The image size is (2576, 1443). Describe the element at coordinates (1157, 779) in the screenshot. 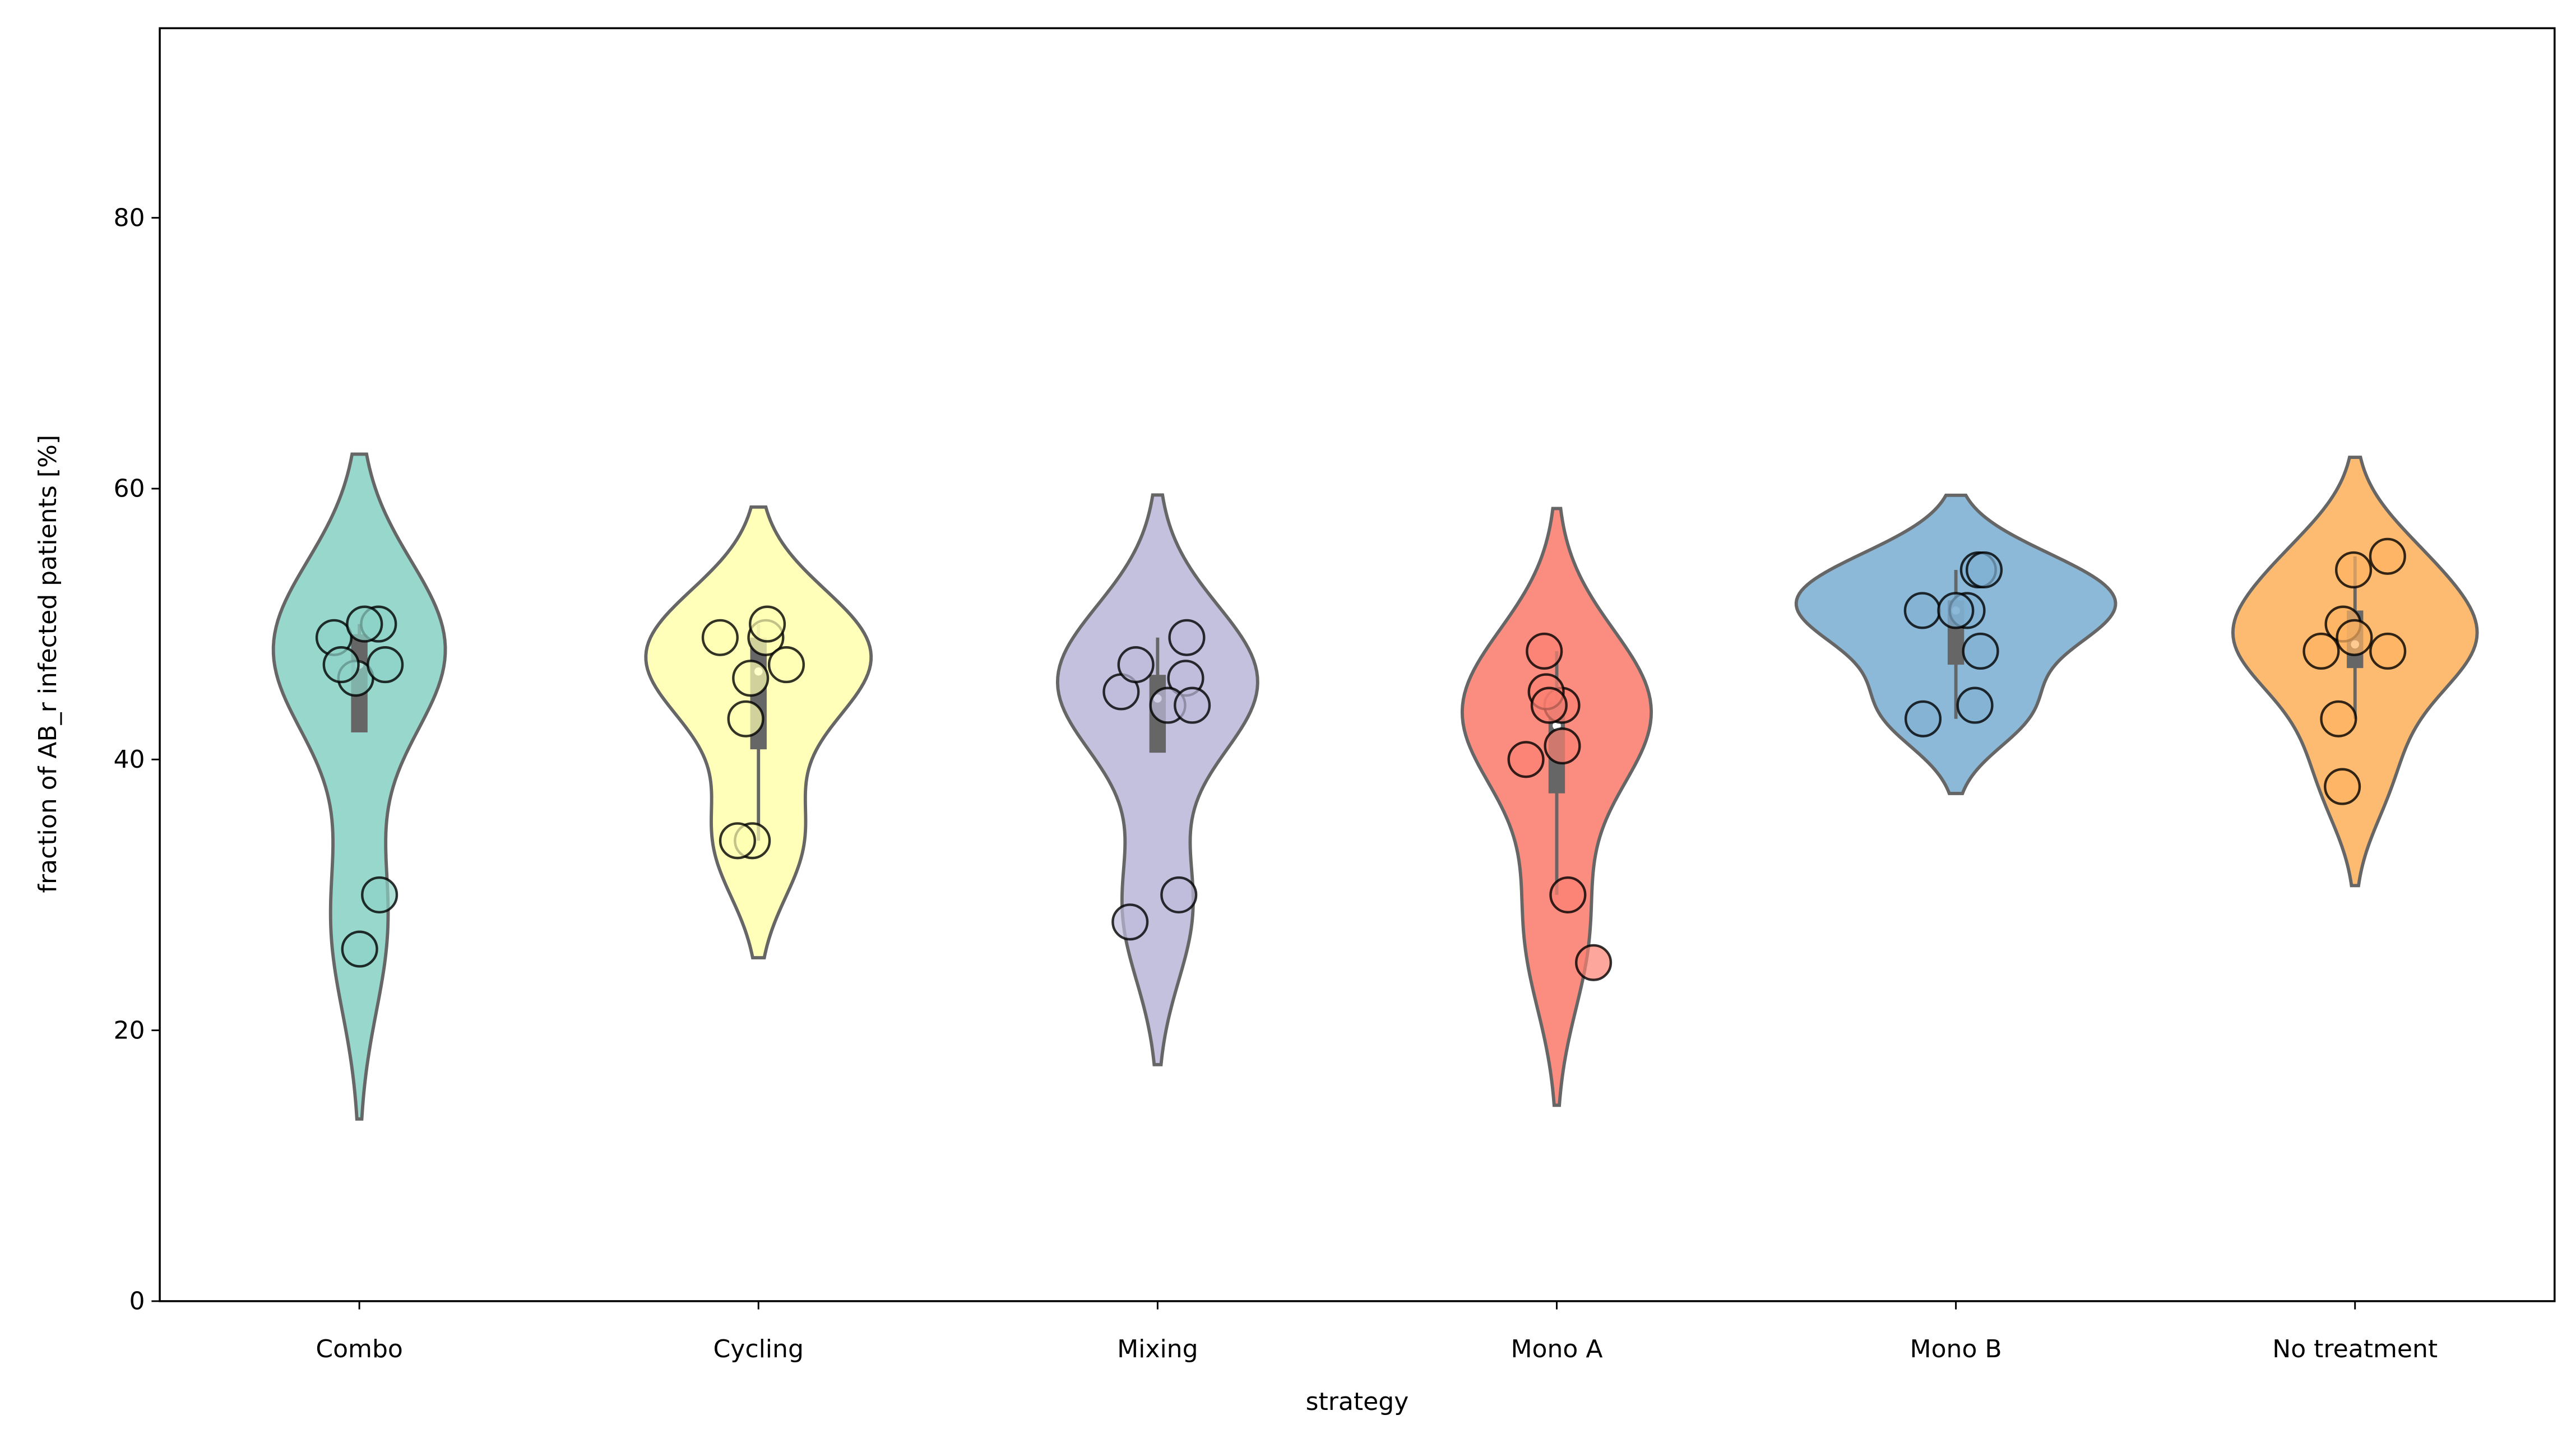

I see `violin` at that location.